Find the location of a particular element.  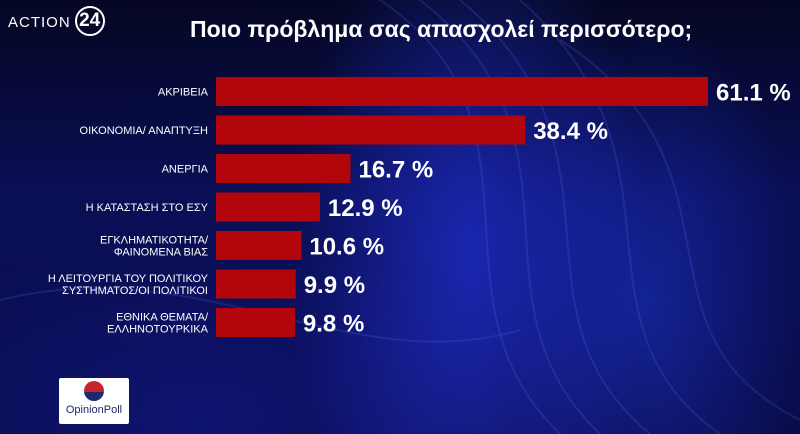

value-label-0: 61.1 % is located at coordinates (753, 93).